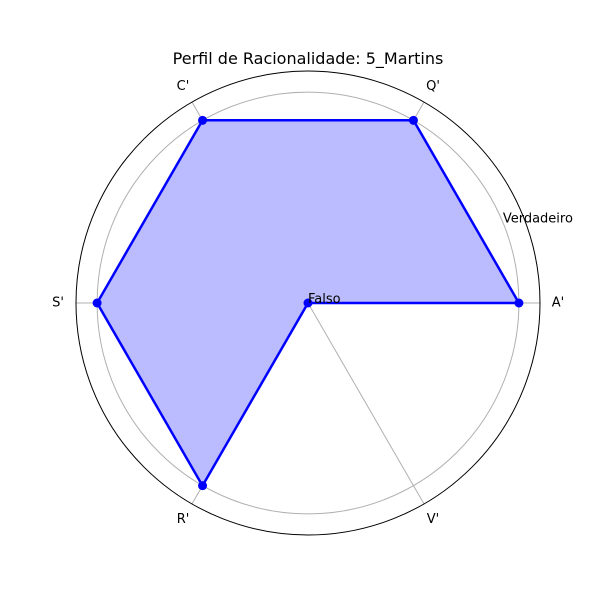 Image resolution: width=600 pixels, height=600 pixels. Describe the element at coordinates (324, 299) in the screenshot. I see `radial-tick-label-0: Falso` at that location.